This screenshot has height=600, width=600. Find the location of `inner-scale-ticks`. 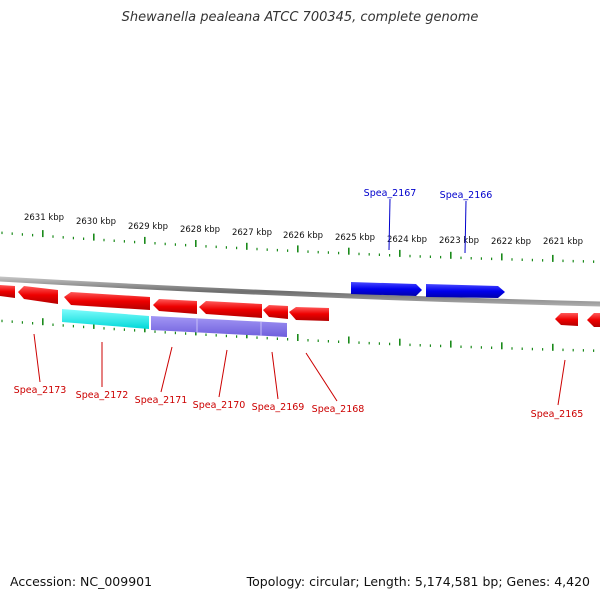

inner-scale-ticks is located at coordinates (298, 335).